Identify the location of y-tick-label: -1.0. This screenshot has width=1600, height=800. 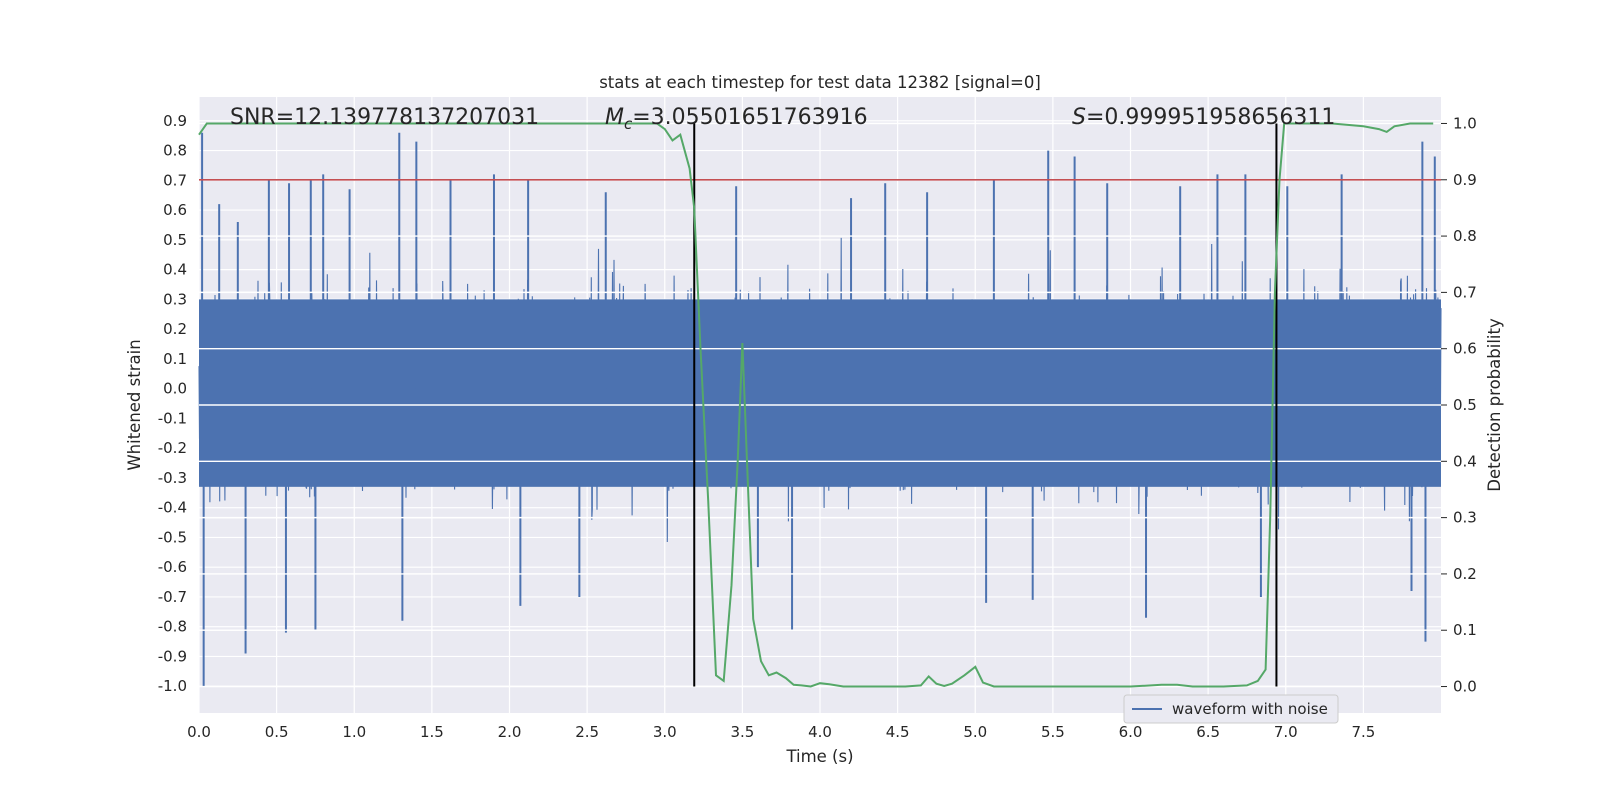
(172, 686).